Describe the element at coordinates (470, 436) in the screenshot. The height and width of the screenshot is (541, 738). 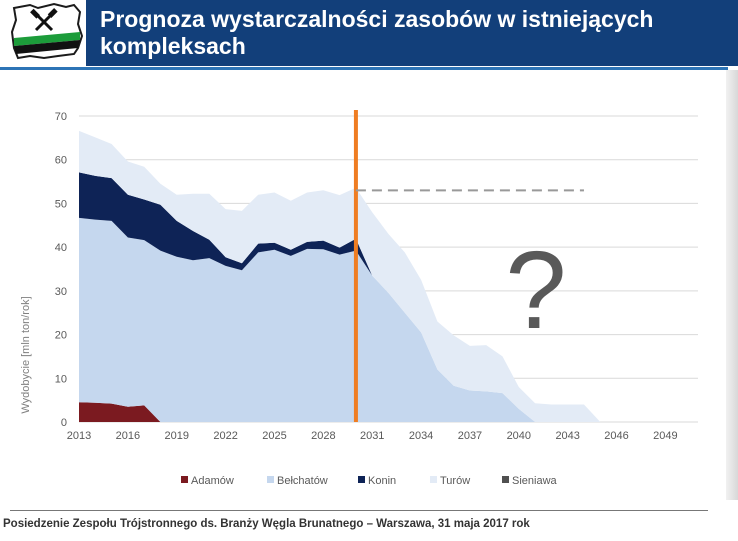
I see `x-tick-label: 2037` at that location.